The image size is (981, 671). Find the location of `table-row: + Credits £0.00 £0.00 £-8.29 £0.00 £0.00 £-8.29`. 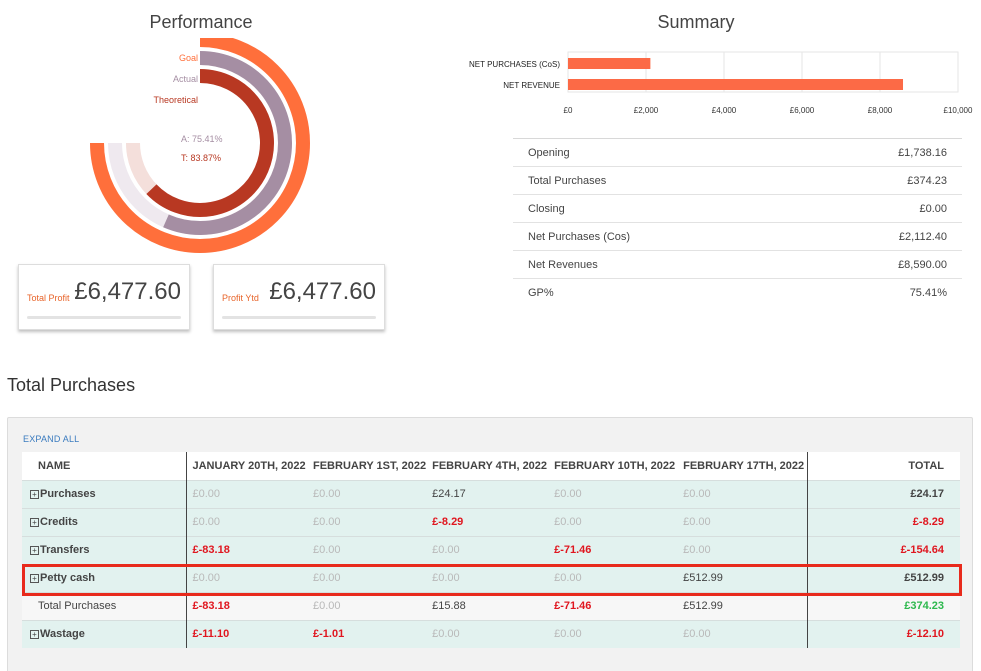

table-row: + Credits £0.00 £0.00 £-8.29 £0.00 £0.00 £-8.29 is located at coordinates (491, 521).